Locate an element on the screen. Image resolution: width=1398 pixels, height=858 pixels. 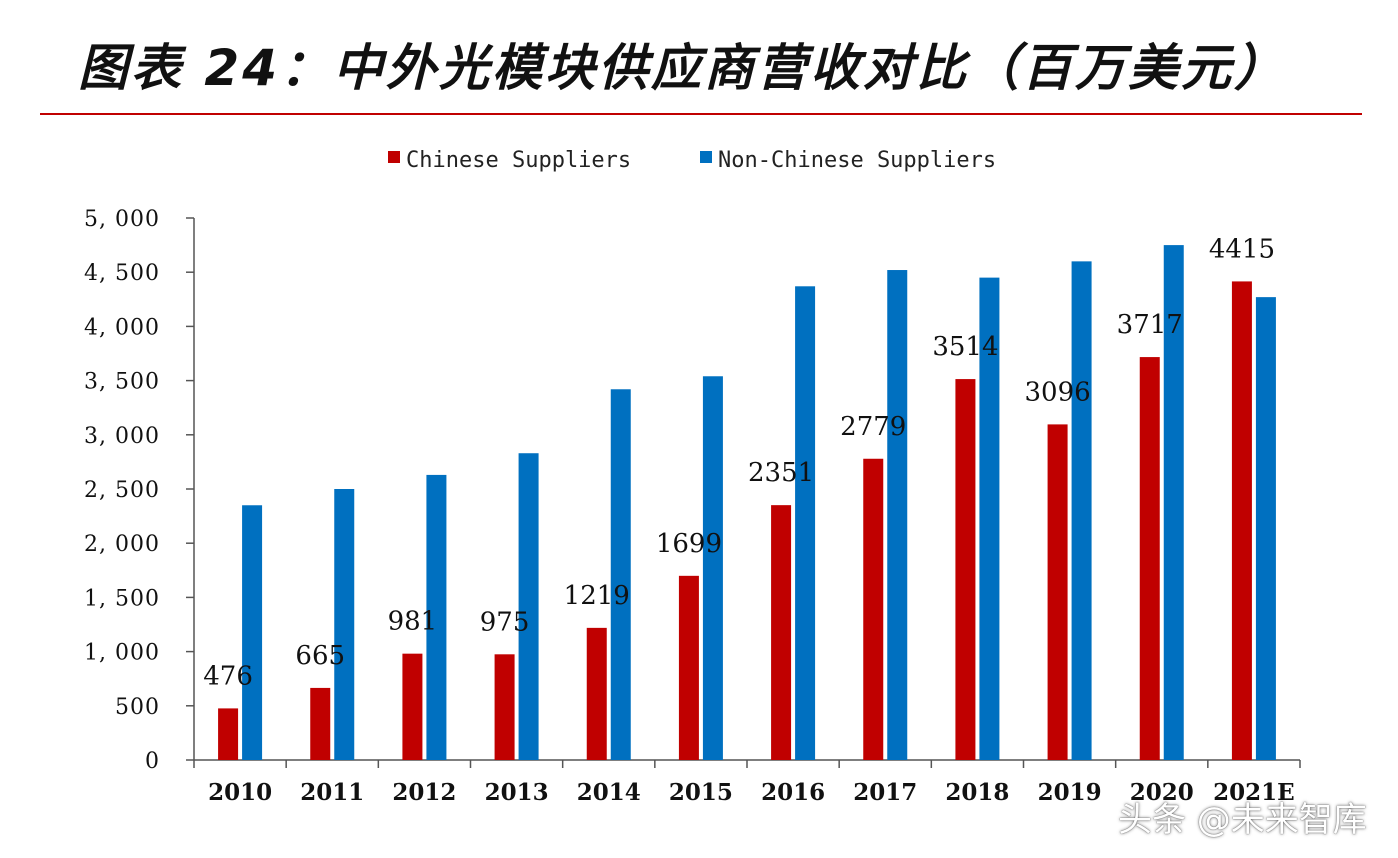
legend-item: Non-Chinese Suppliers is located at coordinates (848, 160).